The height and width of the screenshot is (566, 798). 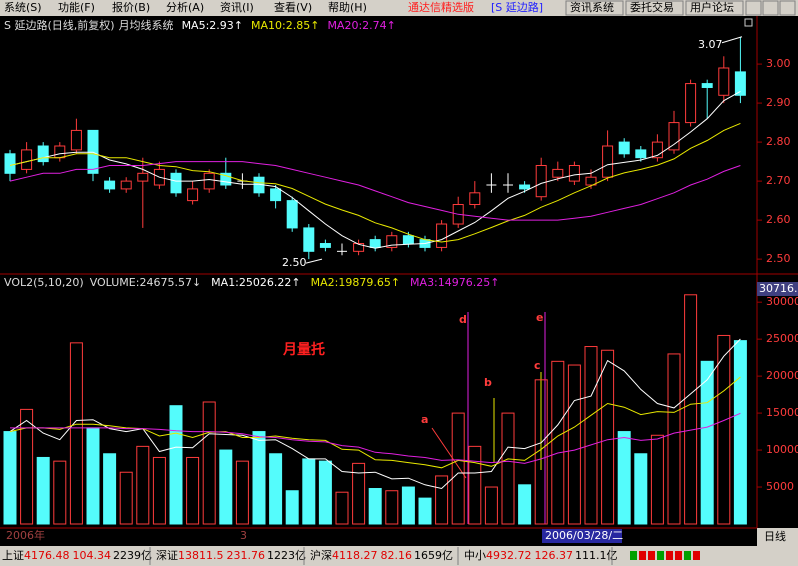 What do you see at coordinates (347, 7) in the screenshot?
I see `menu-item: 帮助(H)` at bounding box center [347, 7].